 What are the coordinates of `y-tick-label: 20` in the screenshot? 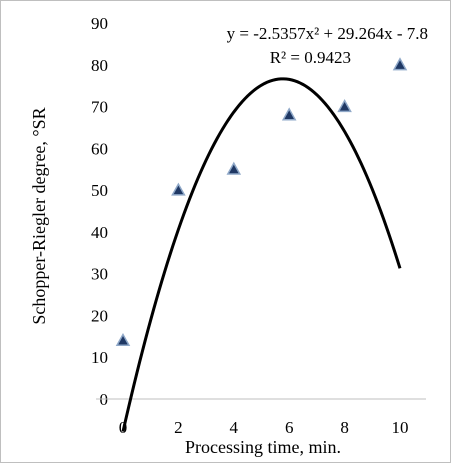 It's located at (99, 315).